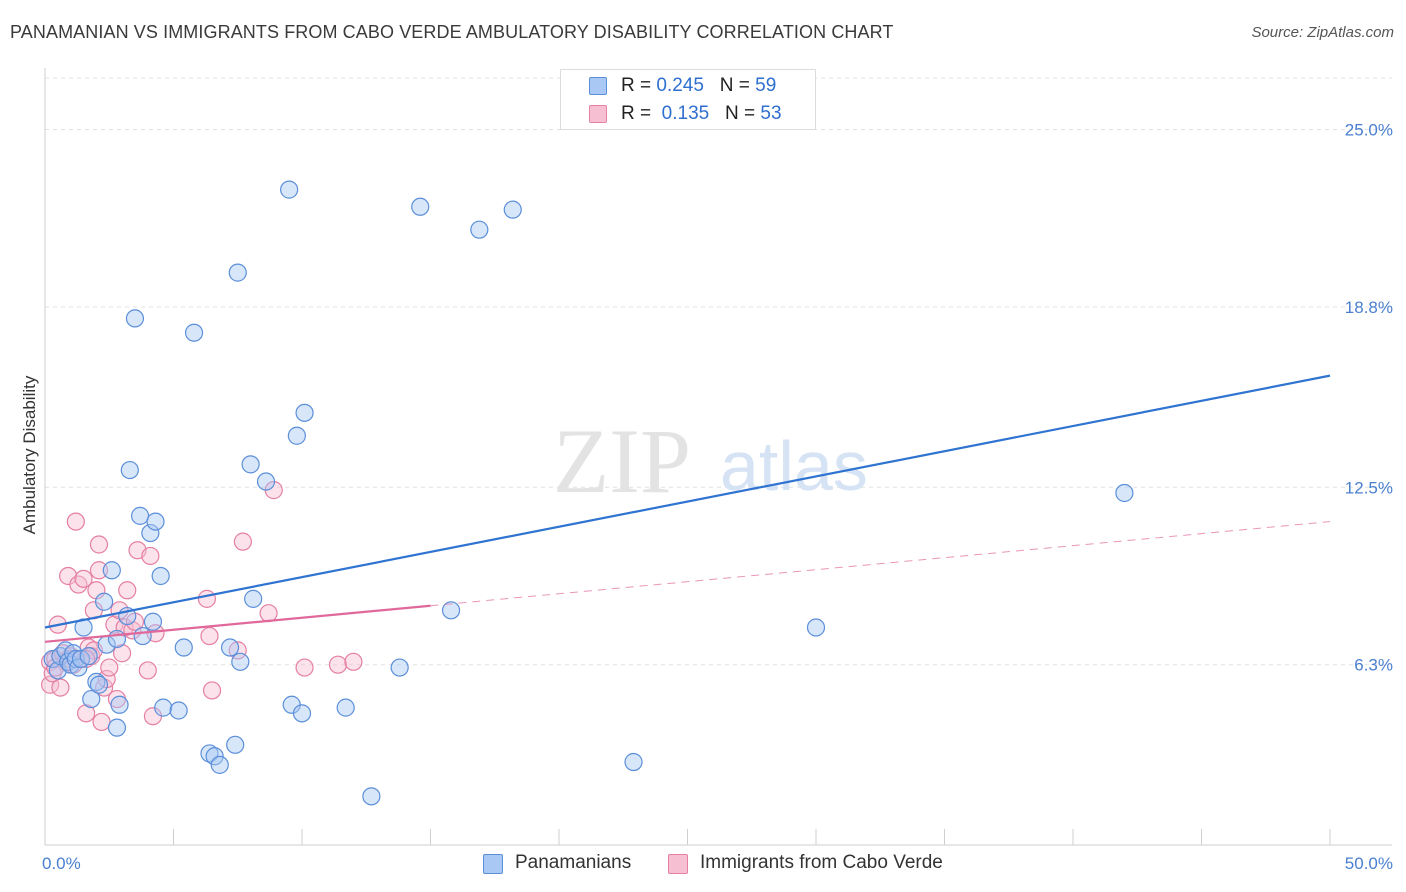 The height and width of the screenshot is (892, 1406). What do you see at coordinates (1369, 307) in the screenshot?
I see `y-tick-label: 18.8%` at bounding box center [1369, 307].